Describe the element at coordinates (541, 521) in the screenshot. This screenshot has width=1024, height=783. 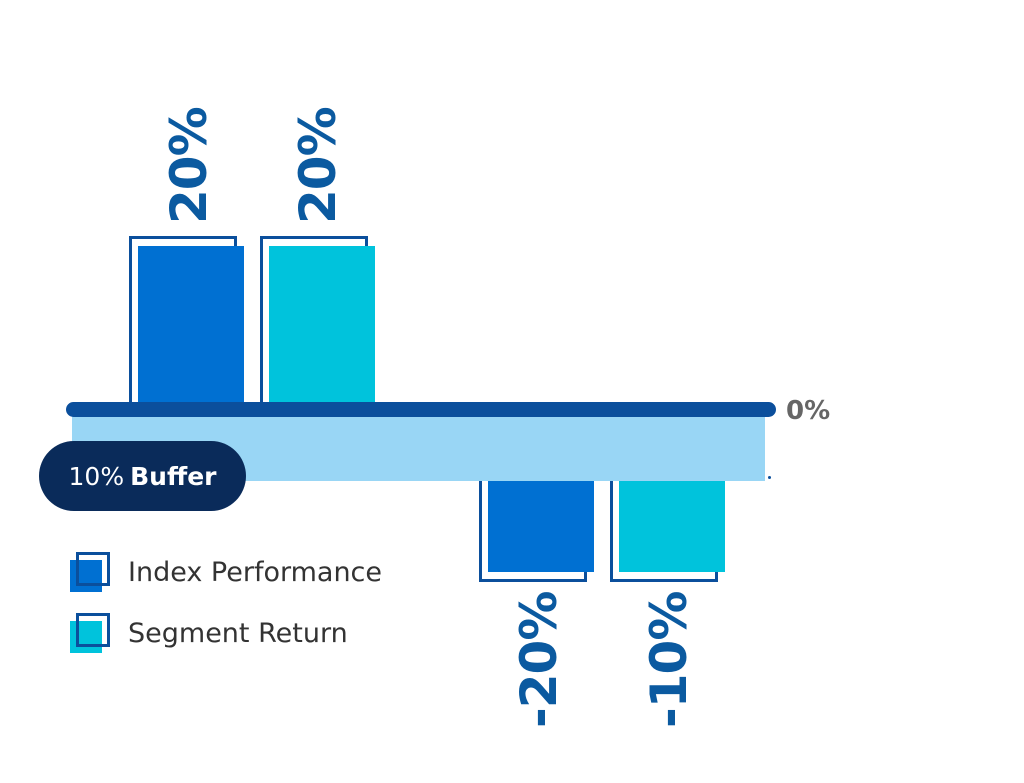
I see `bar-index-negative` at that location.